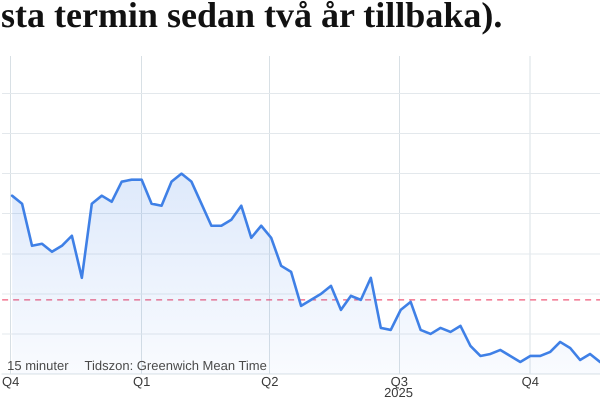 The height and width of the screenshot is (400, 600). I want to click on annotation: 15 minuter, so click(38, 366).